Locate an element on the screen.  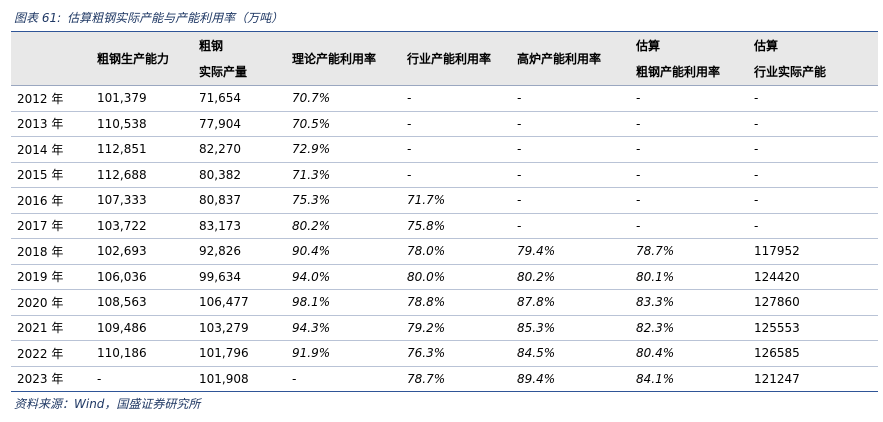
cell-year: 2018 年 is located at coordinates (51, 251).